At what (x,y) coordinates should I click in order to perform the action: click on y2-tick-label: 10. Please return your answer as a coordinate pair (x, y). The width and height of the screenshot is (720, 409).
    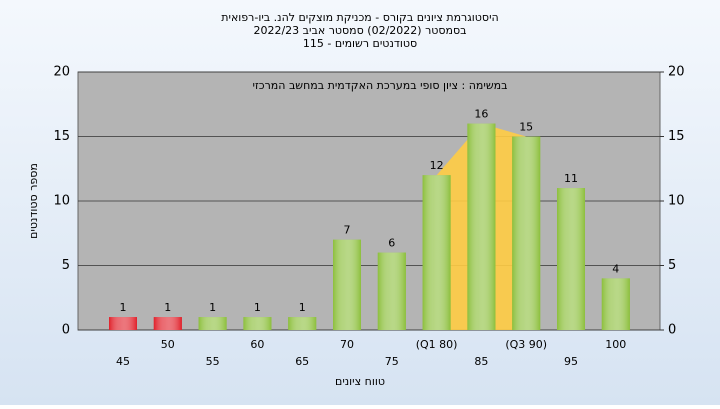
    Looking at the image, I should click on (676, 201).